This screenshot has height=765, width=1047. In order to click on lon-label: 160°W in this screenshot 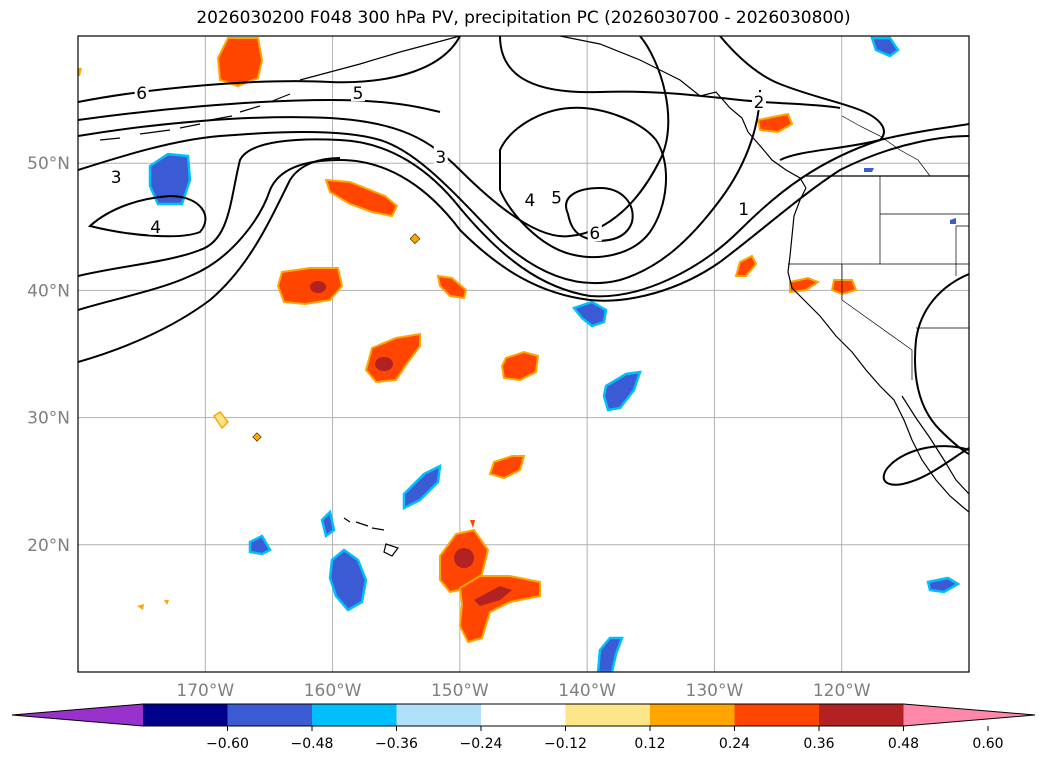, I will do `click(333, 691)`.